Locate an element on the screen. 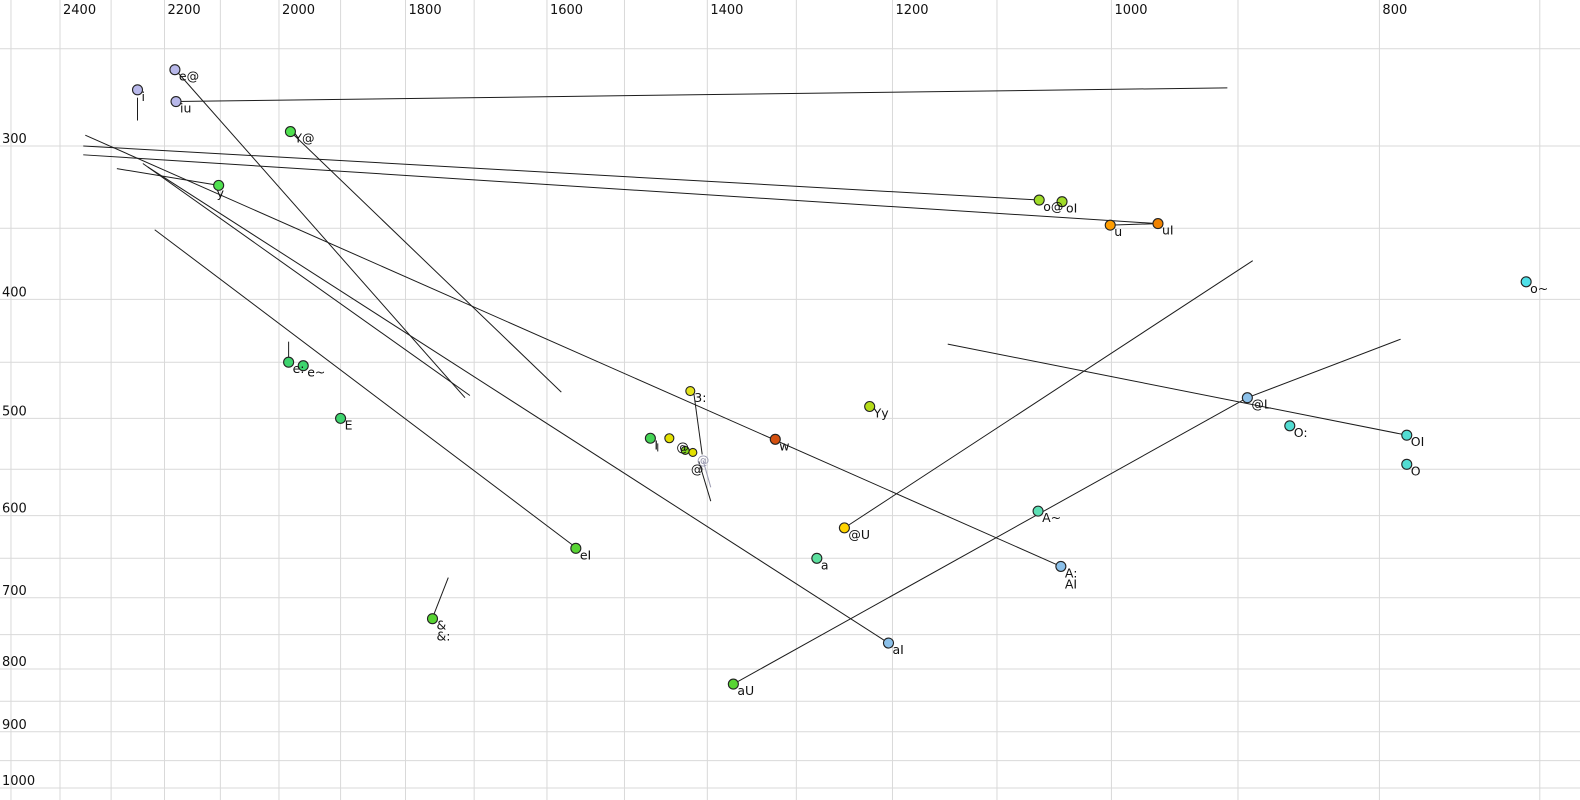 This screenshot has height=800, width=1580. vowel-point-Y@ is located at coordinates (290, 132).